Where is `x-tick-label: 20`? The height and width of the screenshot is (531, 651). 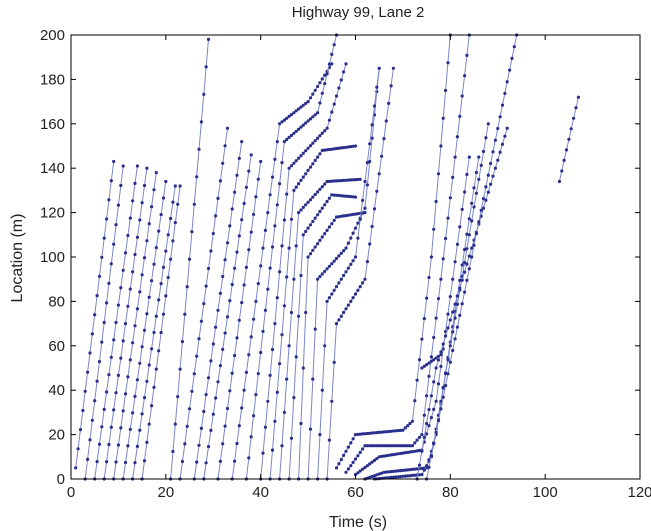 x-tick-label: 20 is located at coordinates (165, 492).